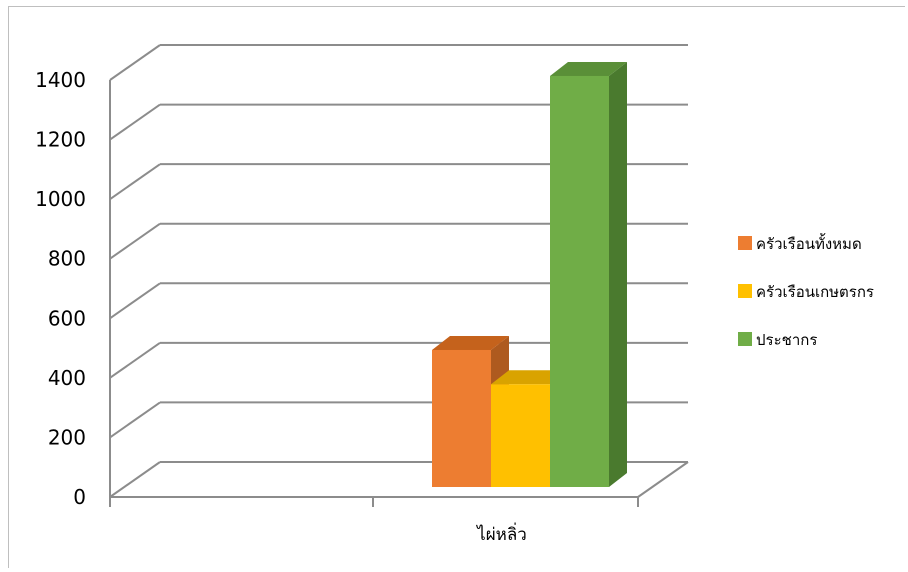  What do you see at coordinates (67, 259) in the screenshot?
I see `y-tick-label: 800` at bounding box center [67, 259].